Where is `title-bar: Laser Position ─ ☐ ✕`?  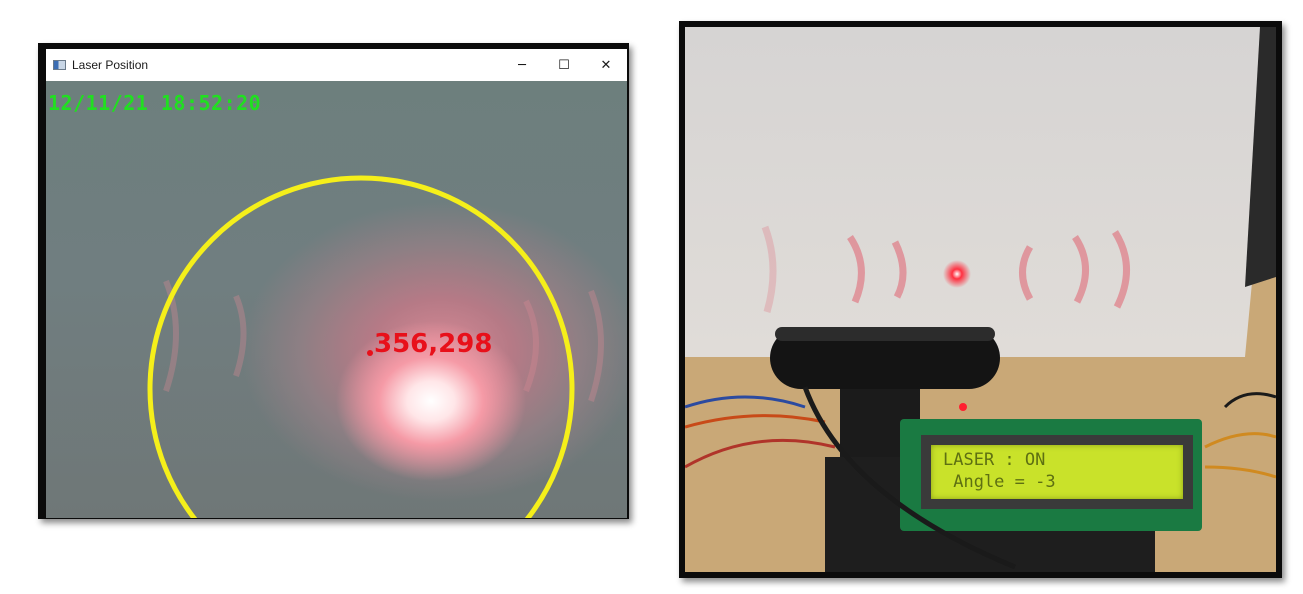 title-bar: Laser Position ─ ☐ ✕ is located at coordinates (336, 65).